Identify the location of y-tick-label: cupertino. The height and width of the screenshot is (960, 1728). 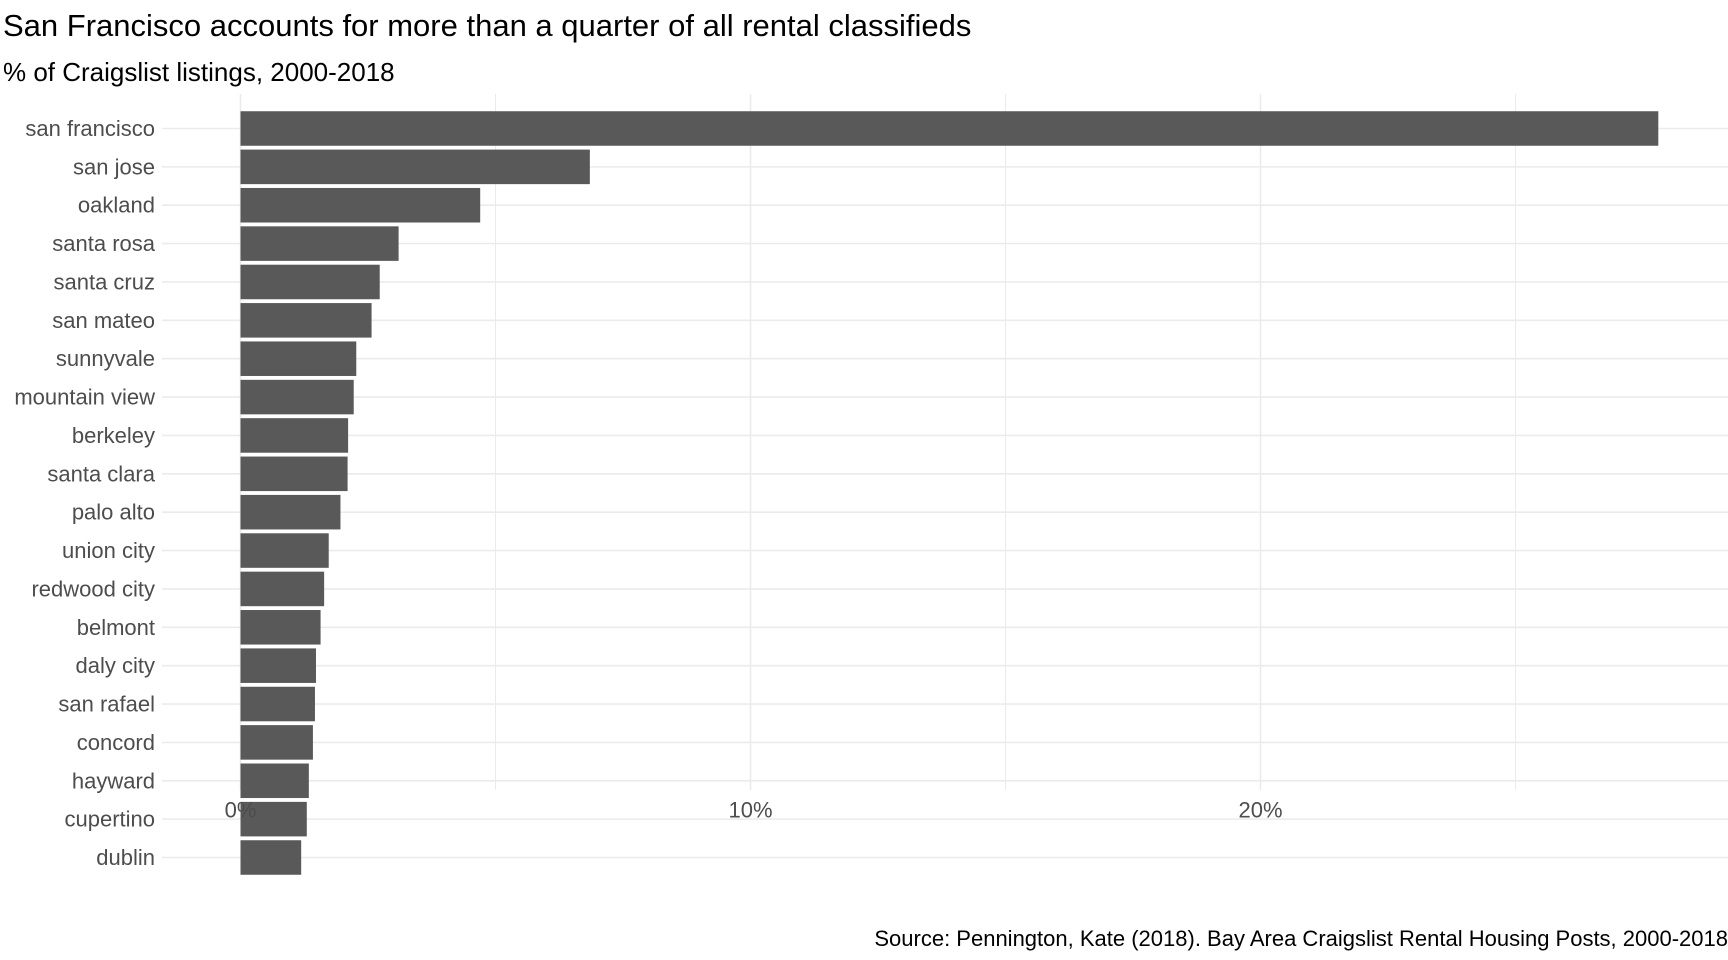
(109, 819).